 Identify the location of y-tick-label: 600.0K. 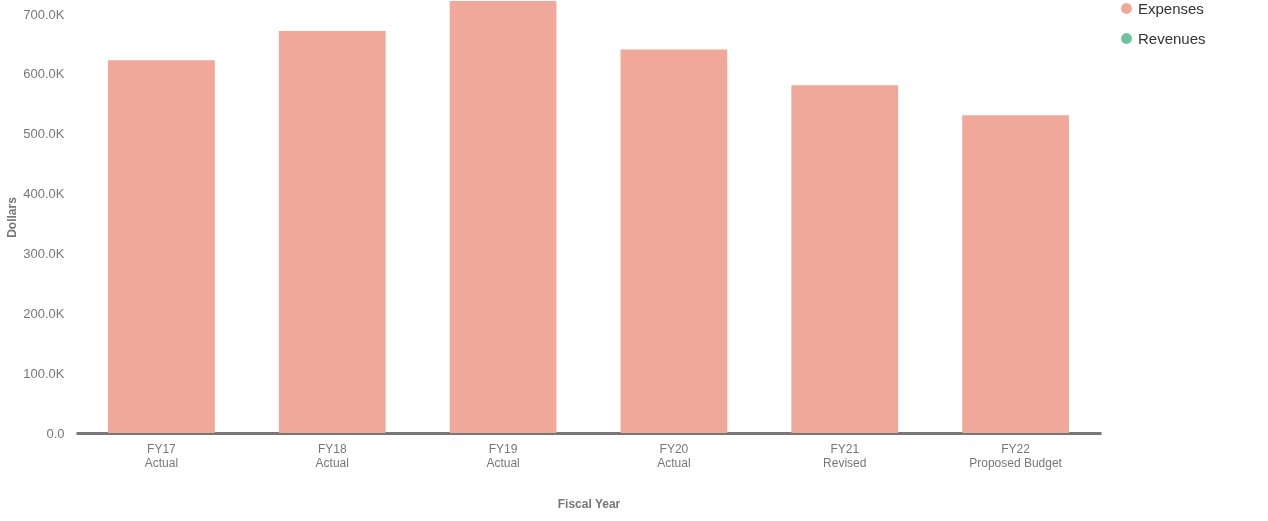
(44, 74).